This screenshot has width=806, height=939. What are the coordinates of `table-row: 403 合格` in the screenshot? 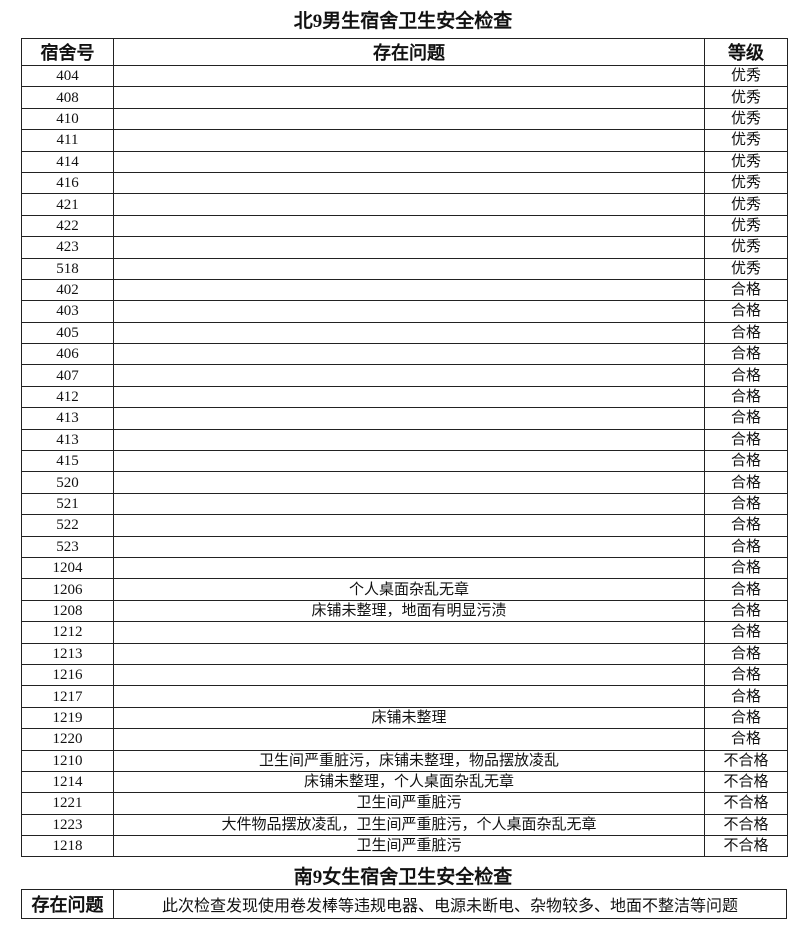 It's located at (404, 311).